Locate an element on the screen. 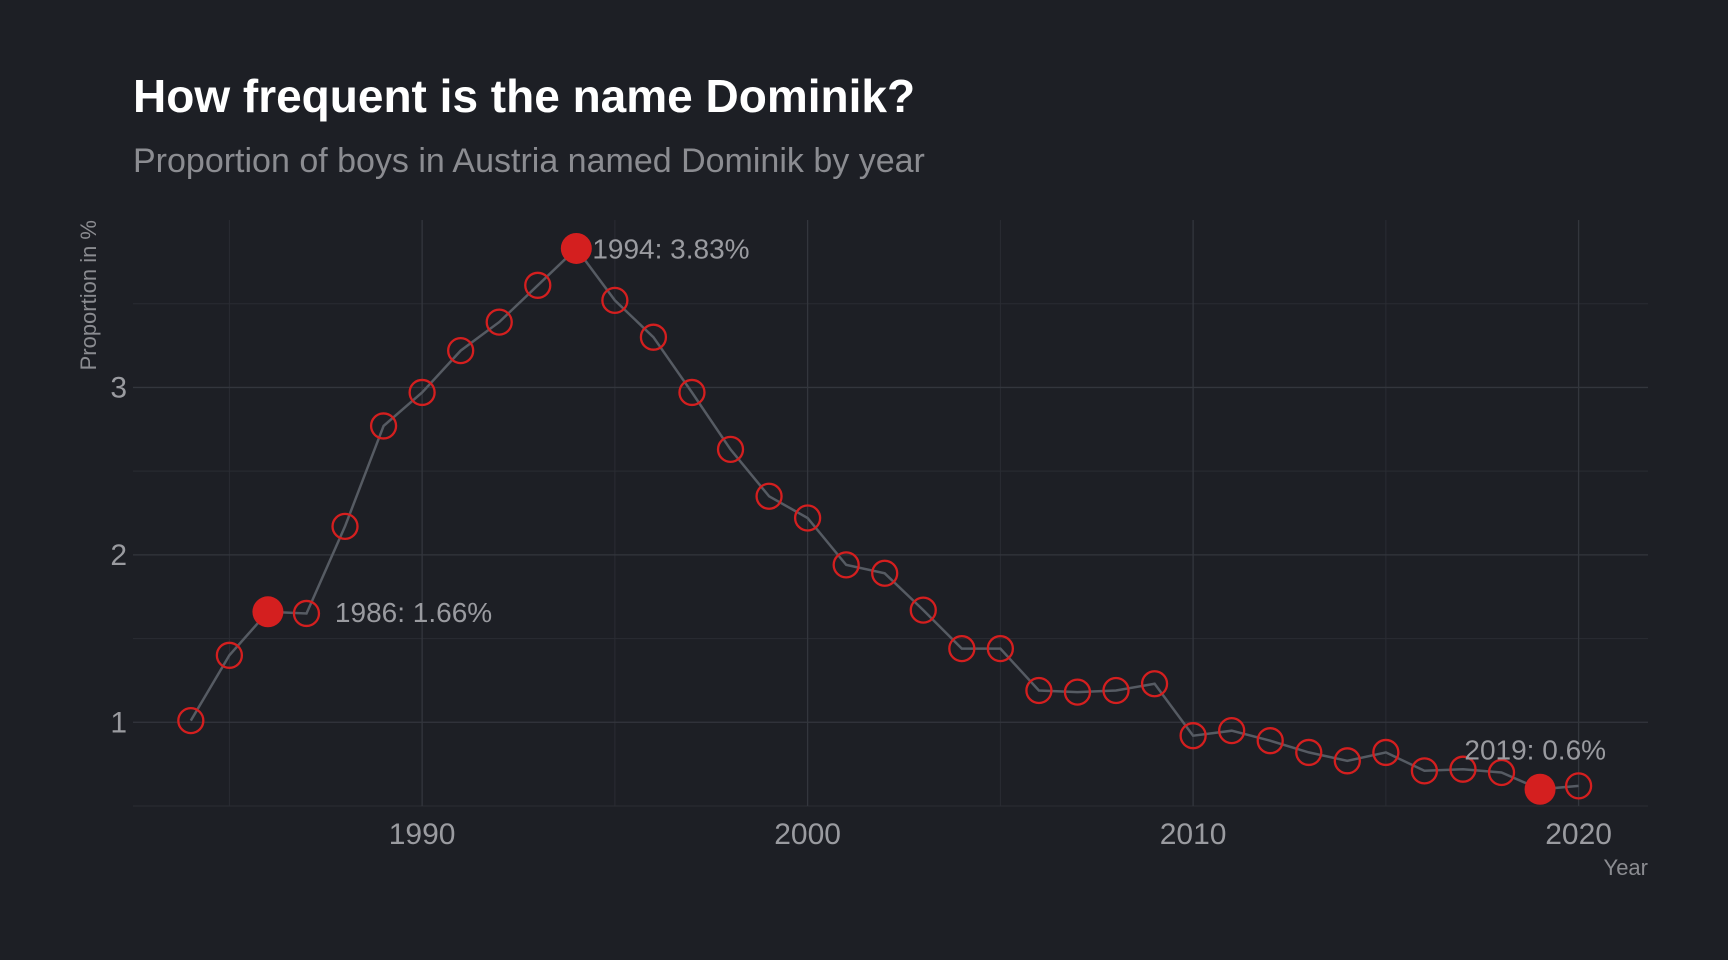 This screenshot has width=1728, height=960. x-axis-ticks: 1990 2000 2010 2020 is located at coordinates (1000, 834).